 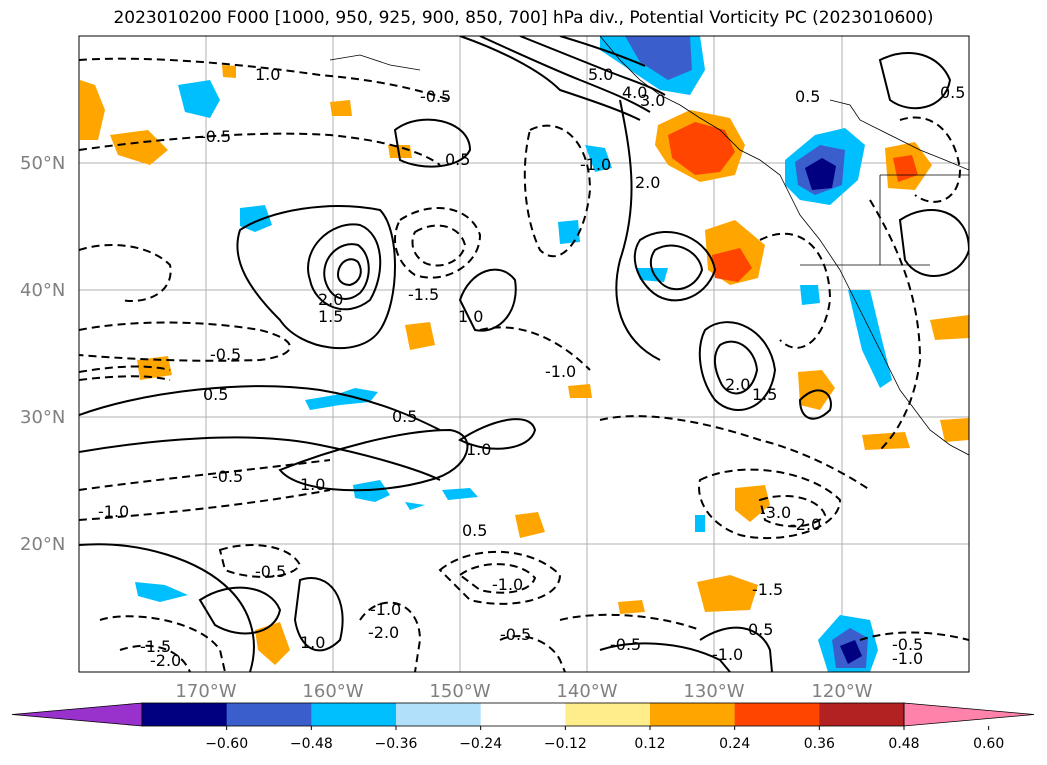 I want to click on colorbar-tick-label: −0.48, so click(x=311, y=744).